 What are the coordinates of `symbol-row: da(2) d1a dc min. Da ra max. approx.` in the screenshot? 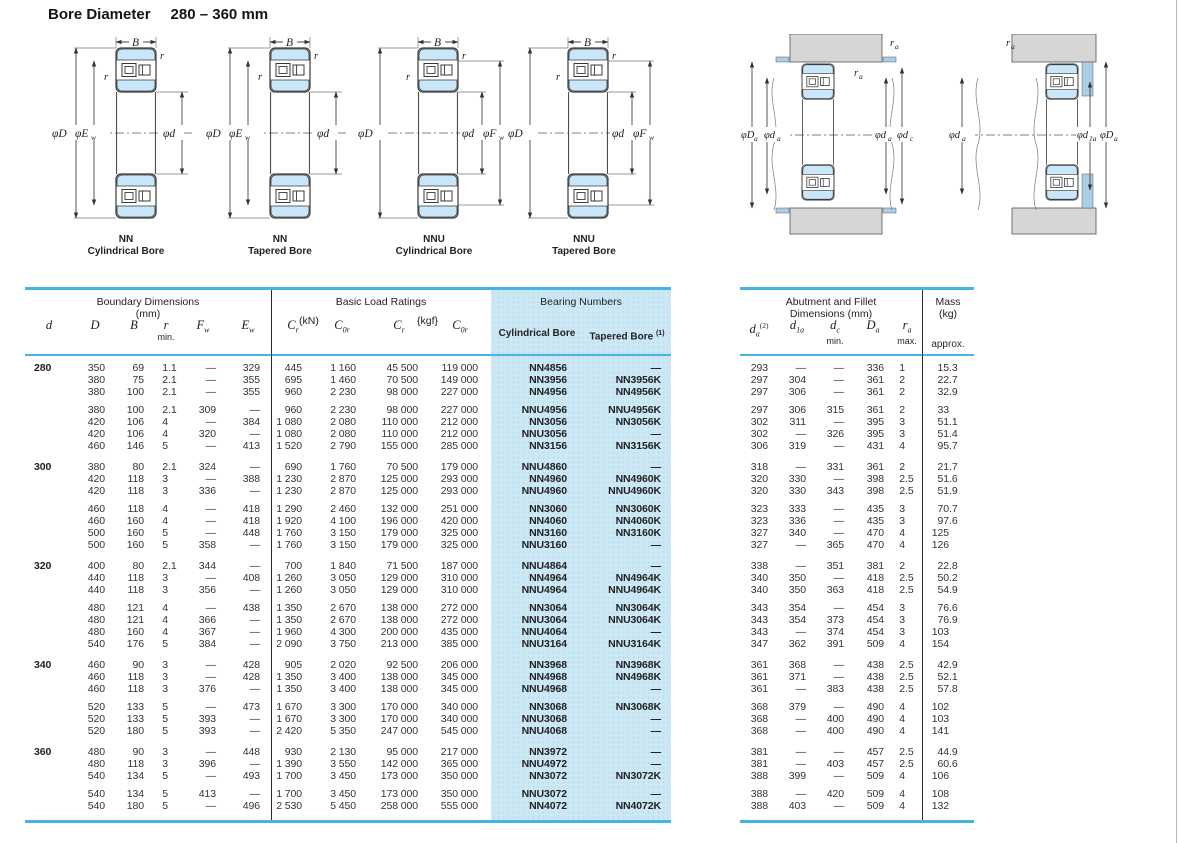 It's located at (857, 335).